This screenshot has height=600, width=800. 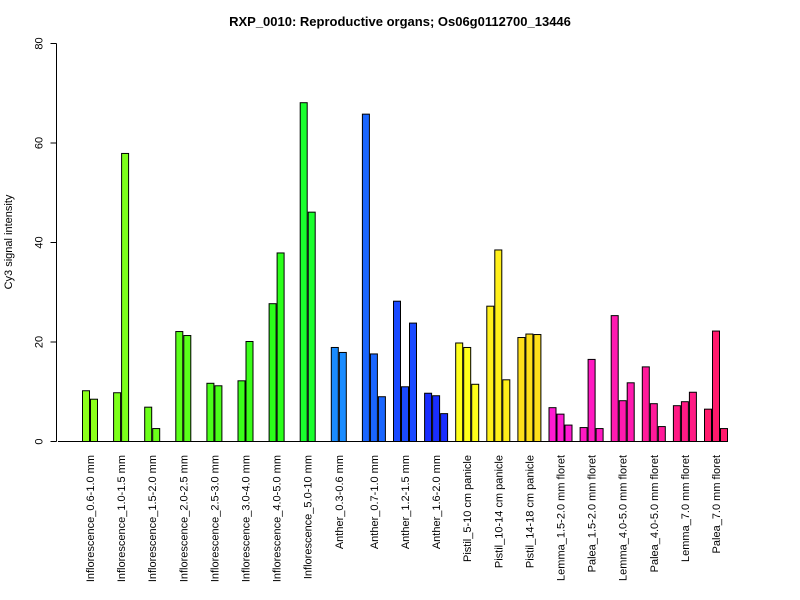 I want to click on x-tick-label: Inflorescence_2.5-3.0 mm, so click(x=215, y=518).